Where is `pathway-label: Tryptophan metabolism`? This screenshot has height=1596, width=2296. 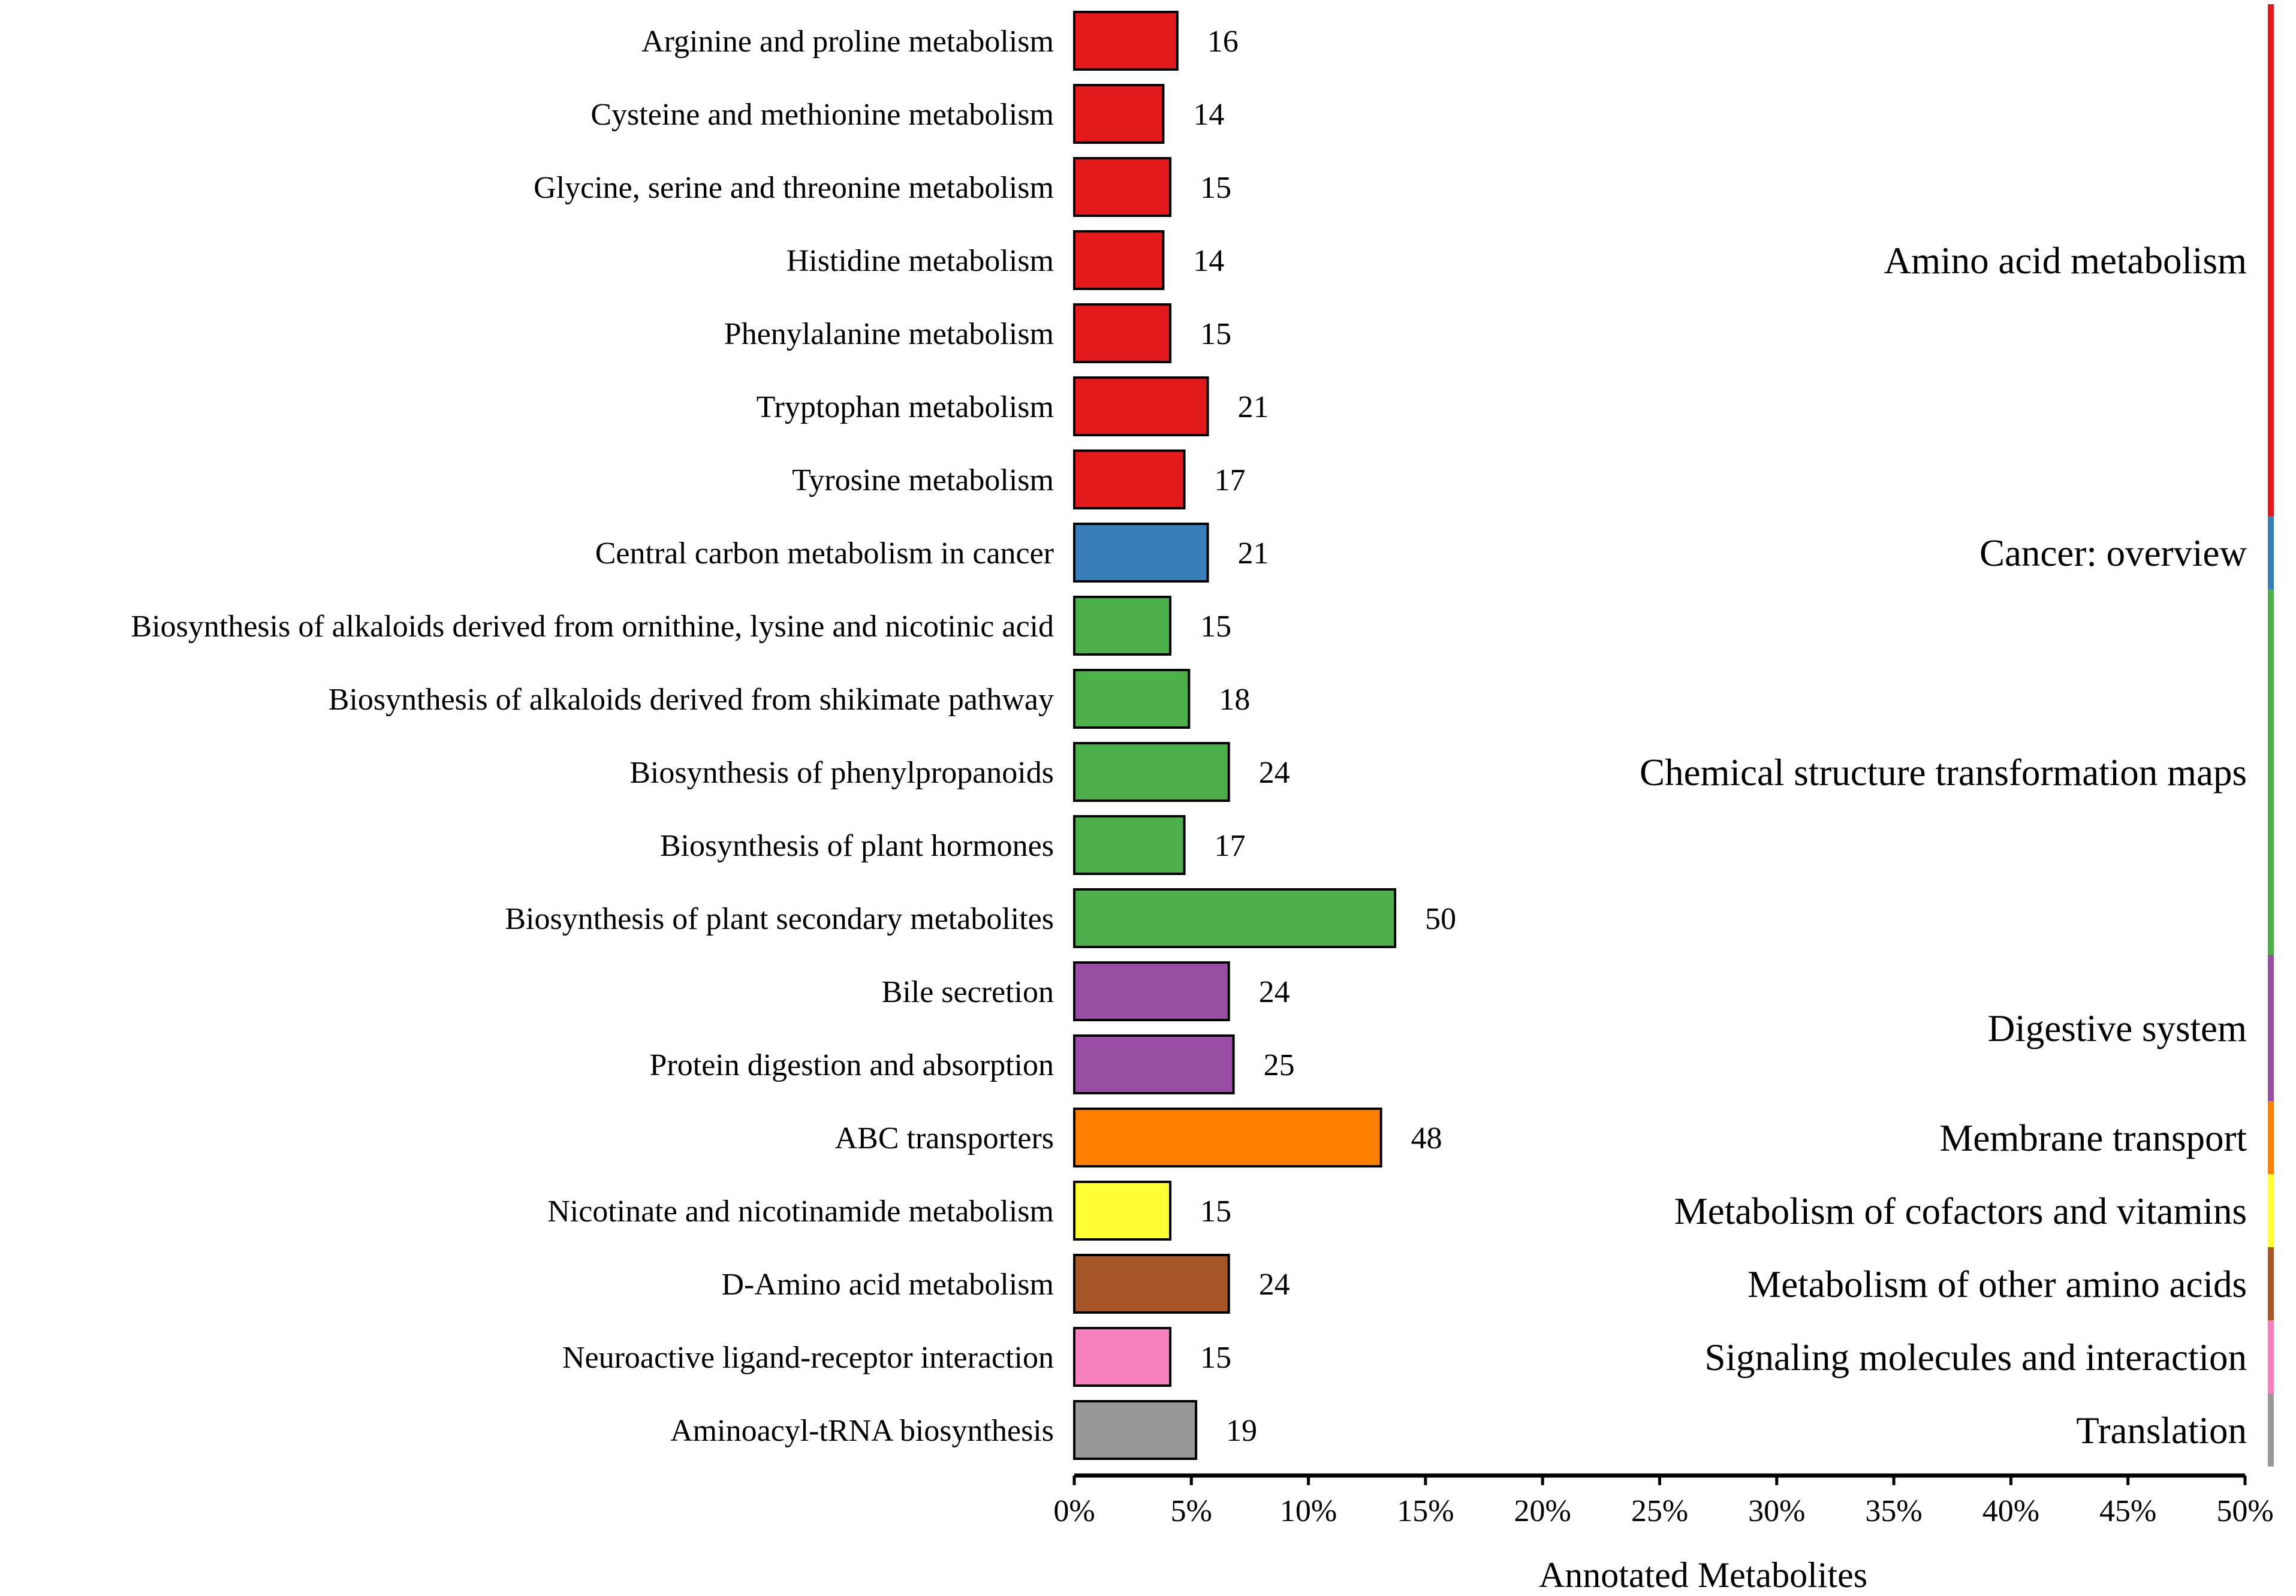
pathway-label: Tryptophan metabolism is located at coordinates (905, 407).